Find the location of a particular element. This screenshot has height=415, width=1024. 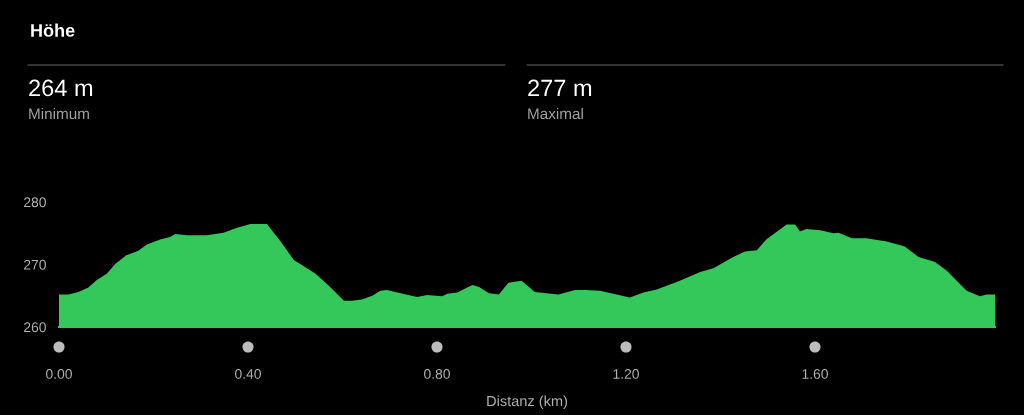

y-tick-label: 260 is located at coordinates (35, 327).